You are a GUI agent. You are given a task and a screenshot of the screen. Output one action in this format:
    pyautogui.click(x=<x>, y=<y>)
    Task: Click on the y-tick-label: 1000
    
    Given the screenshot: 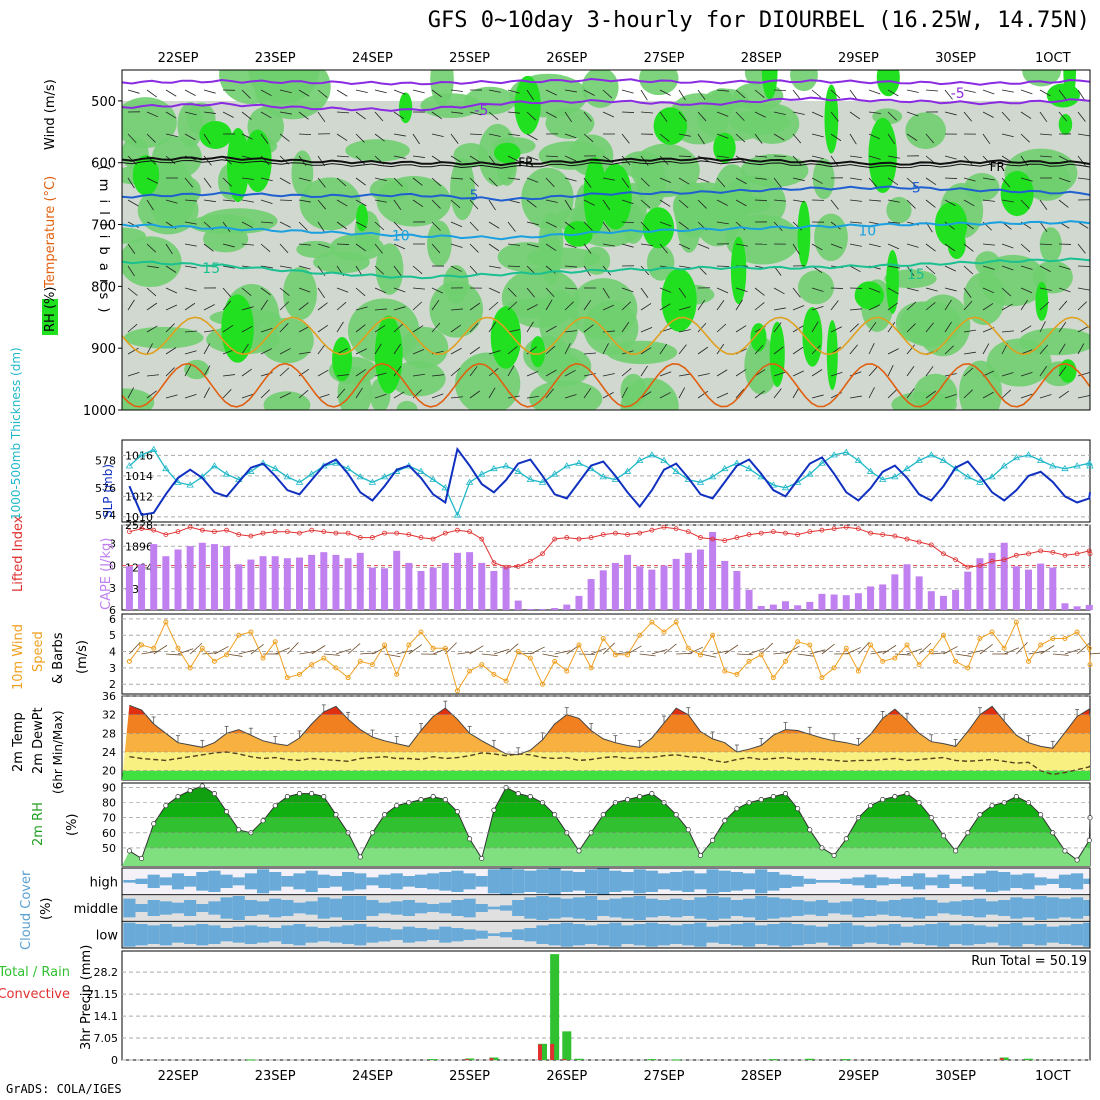 What is the action you would take?
    pyautogui.click(x=99, y=411)
    